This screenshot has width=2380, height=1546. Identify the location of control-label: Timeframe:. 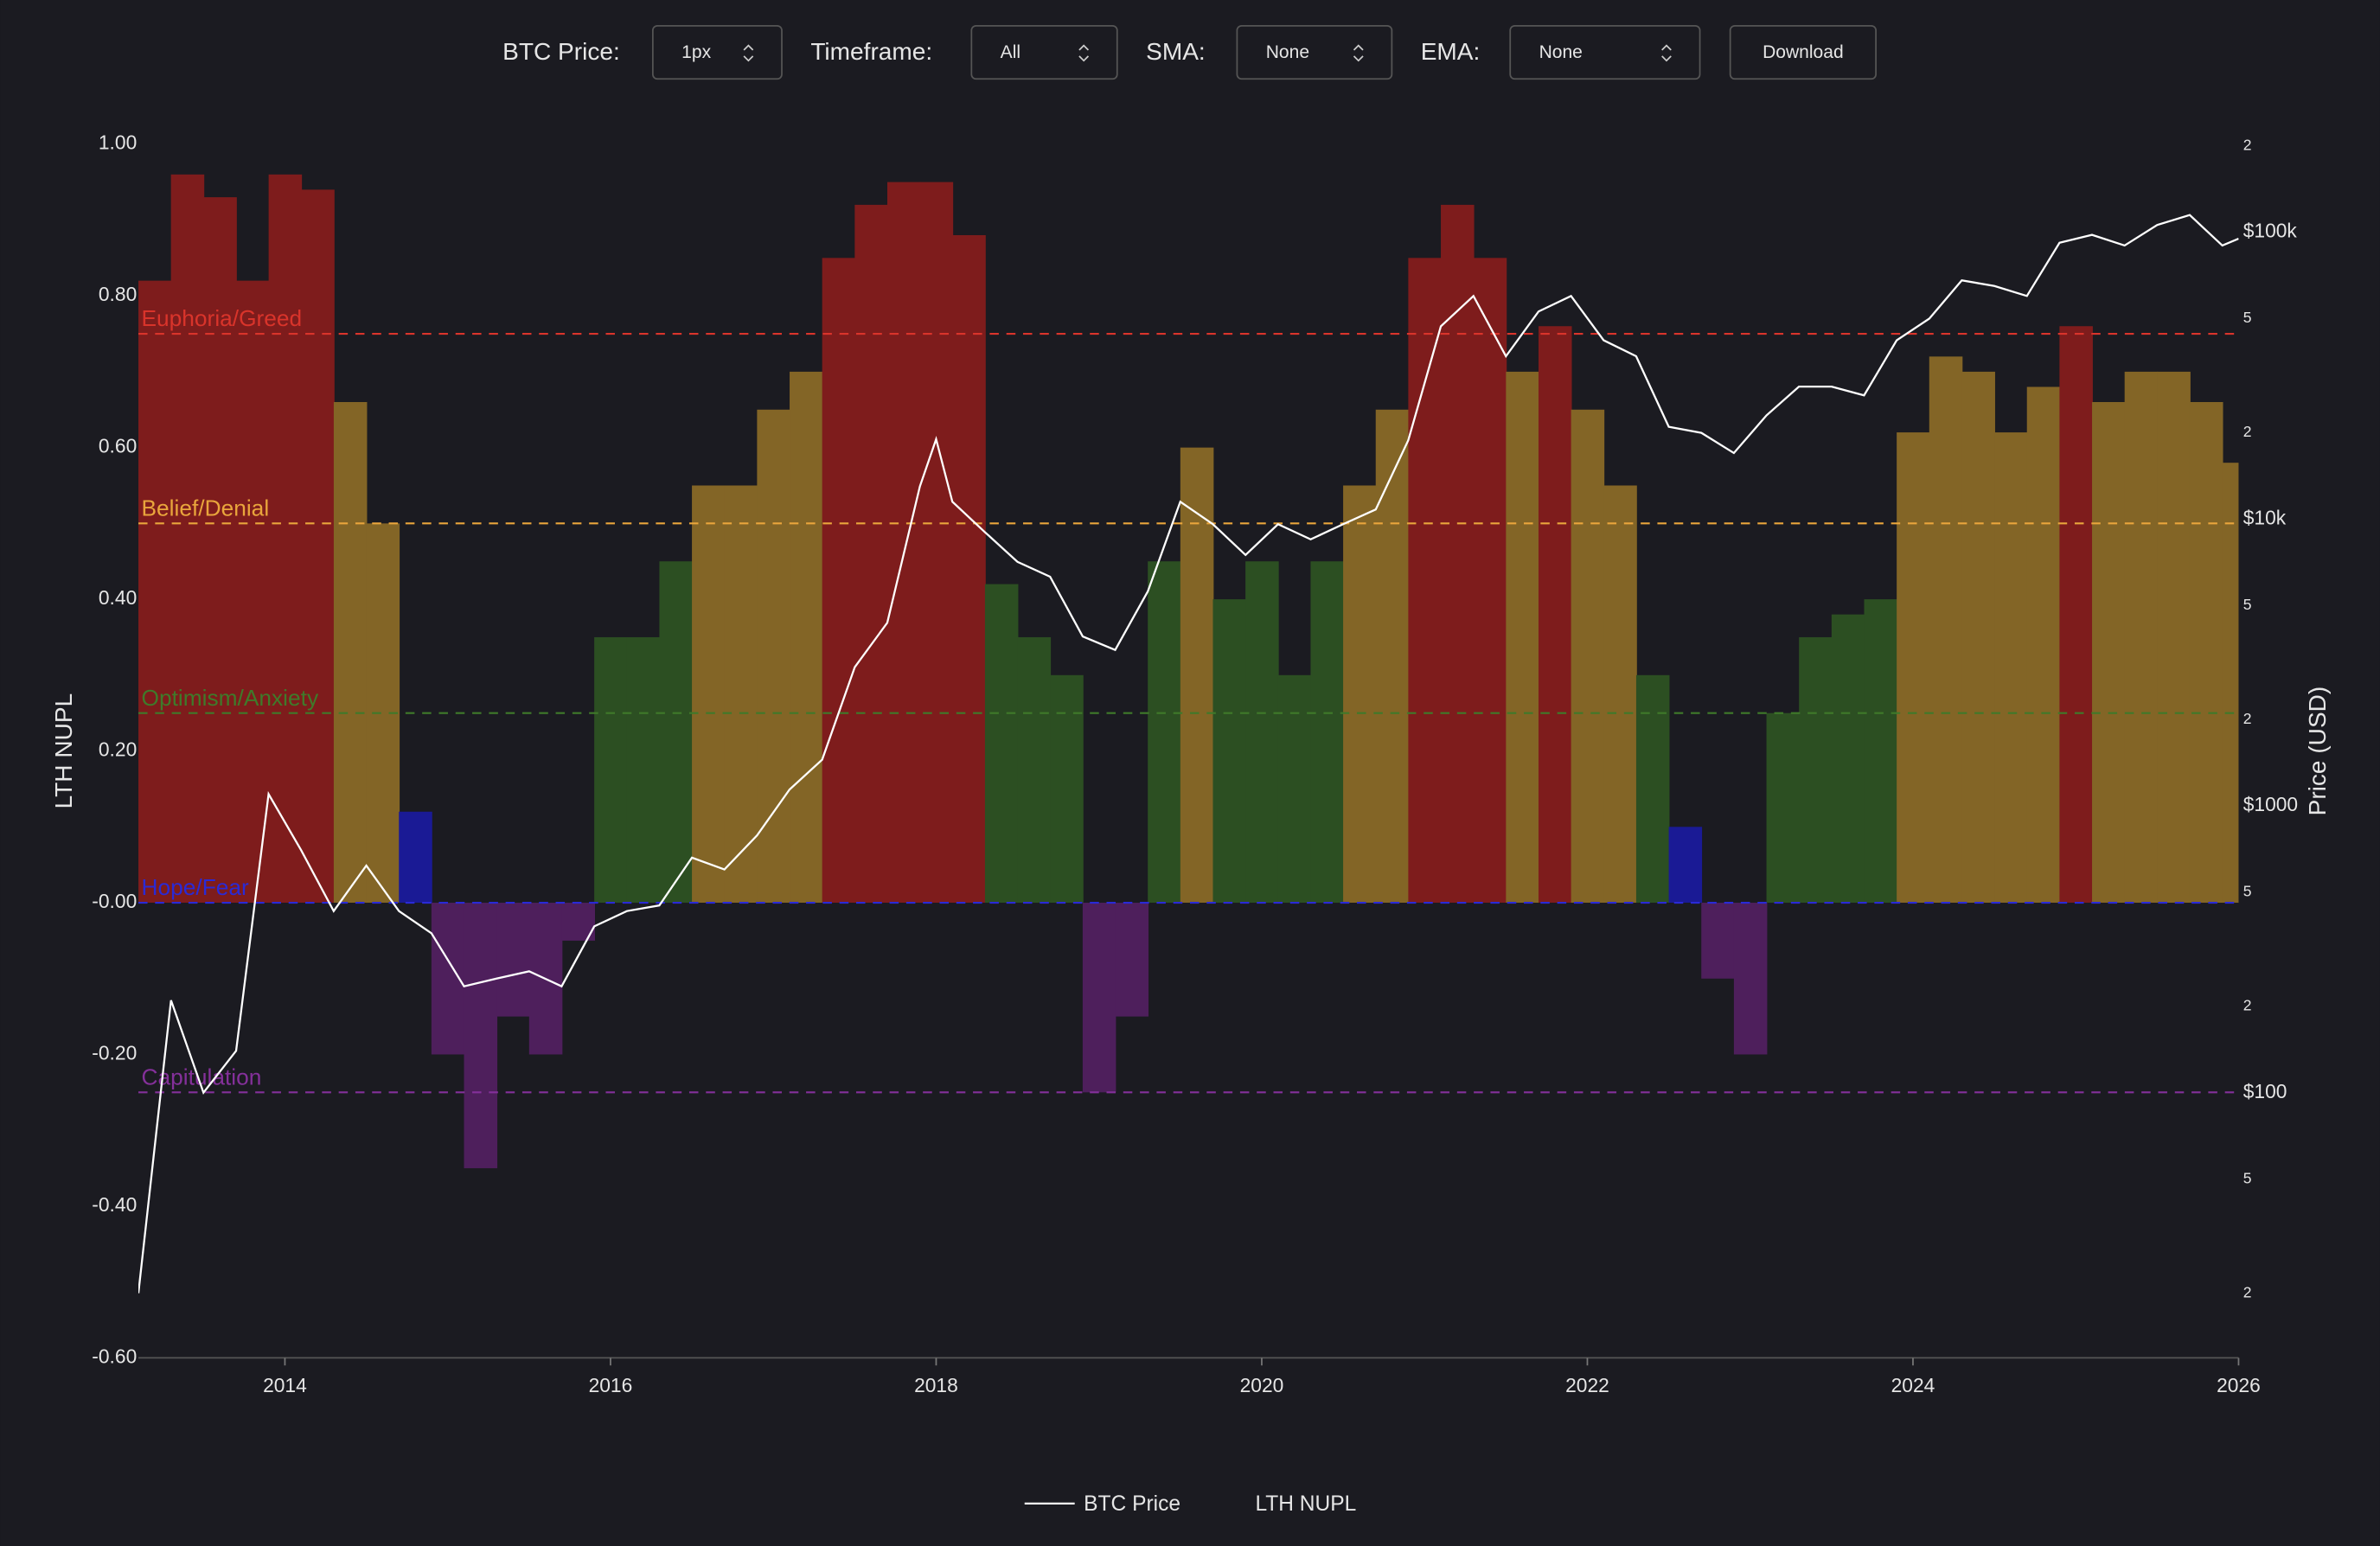
(871, 51).